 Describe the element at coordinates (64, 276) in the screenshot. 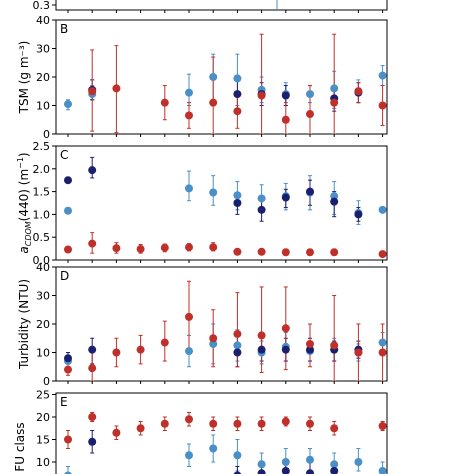

I see `panel-letter: D` at that location.